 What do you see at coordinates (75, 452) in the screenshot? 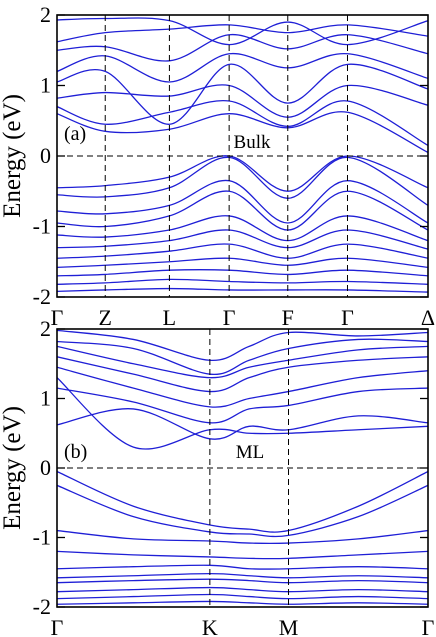
I see `panel-tag: (b)` at bounding box center [75, 452].